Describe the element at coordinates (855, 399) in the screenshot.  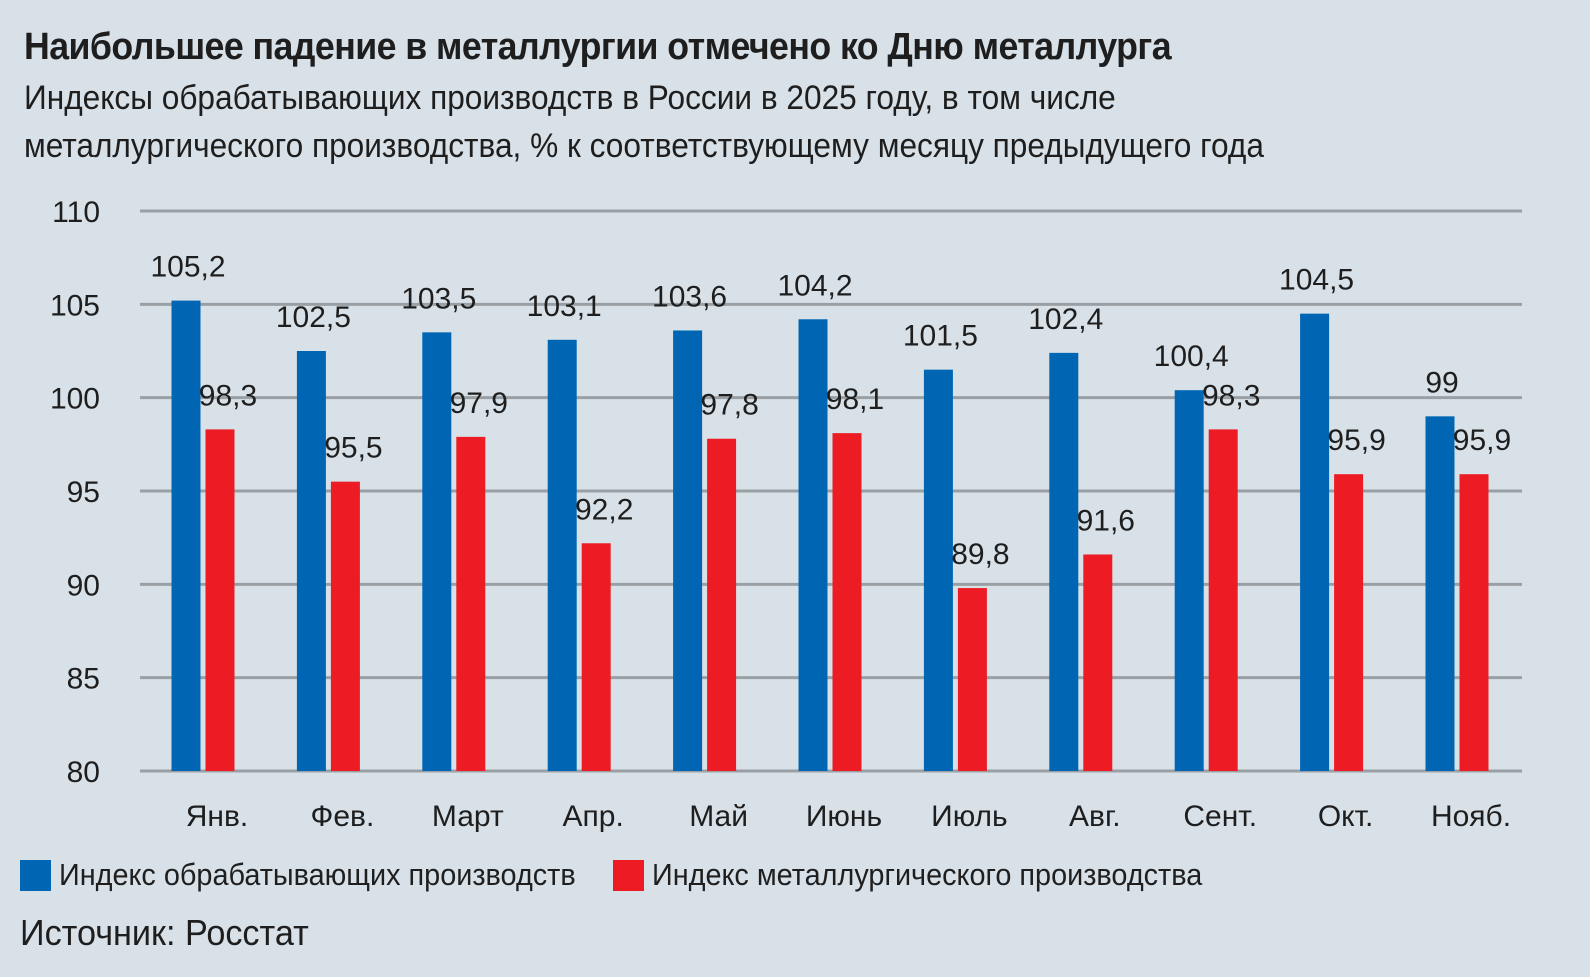
I see `data-label-metallurgy: 98,1` at that location.